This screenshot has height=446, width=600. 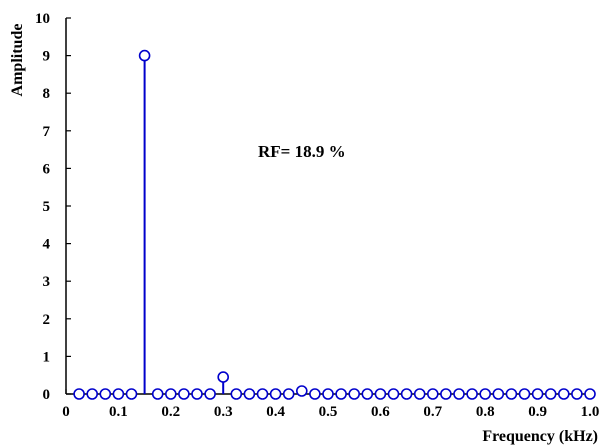 I want to click on x-tick-label-1: 0.1, so click(x=118, y=412).